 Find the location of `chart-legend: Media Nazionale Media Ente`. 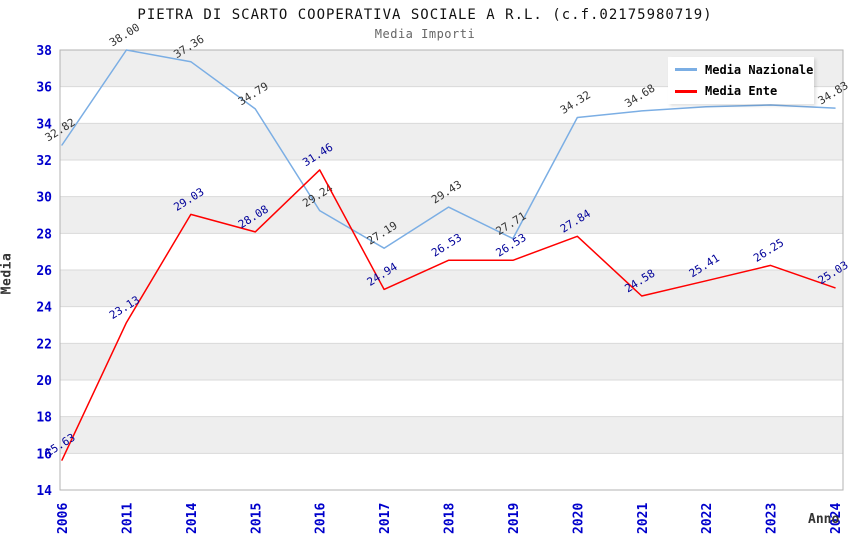

chart-legend: Media Nazionale Media Ente is located at coordinates (741, 80).